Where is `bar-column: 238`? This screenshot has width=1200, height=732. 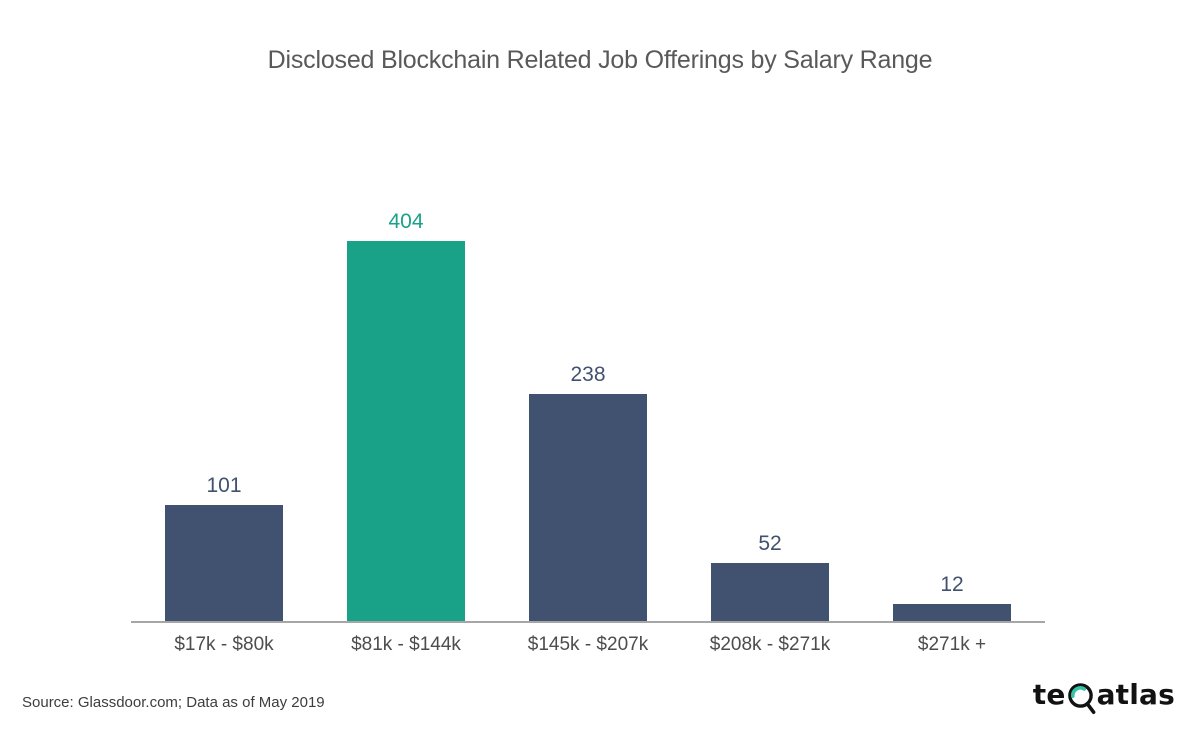
bar-column: 238 is located at coordinates (588, 493).